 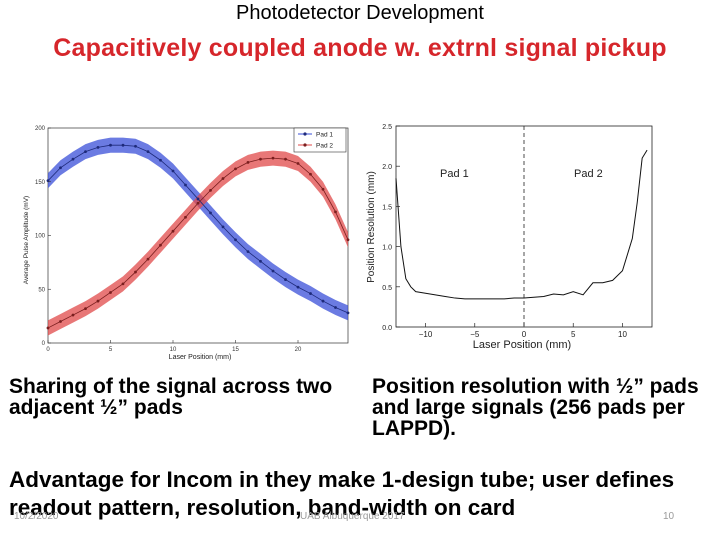 What do you see at coordinates (622, 334) in the screenshot?
I see `resolution-xtick-label: 10` at bounding box center [622, 334].